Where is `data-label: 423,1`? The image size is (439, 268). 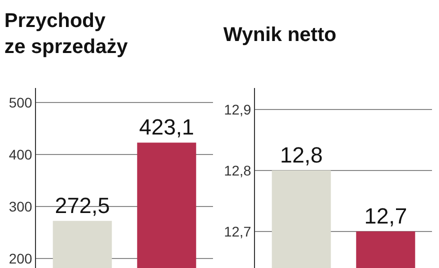
data-label: 423,1 is located at coordinates (166, 127).